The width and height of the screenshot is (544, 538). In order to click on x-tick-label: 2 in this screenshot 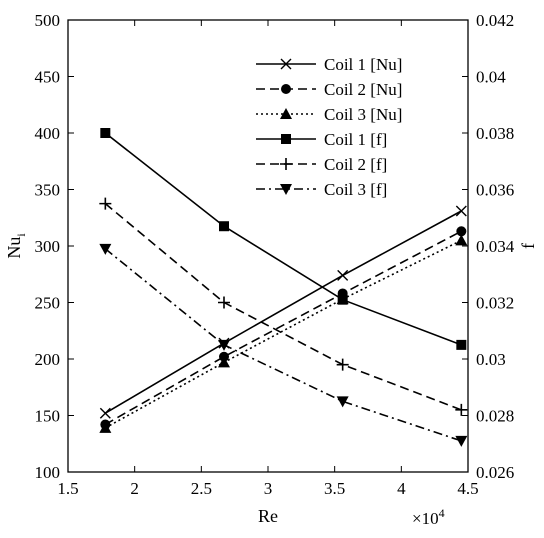, I will do `click(134, 488)`.